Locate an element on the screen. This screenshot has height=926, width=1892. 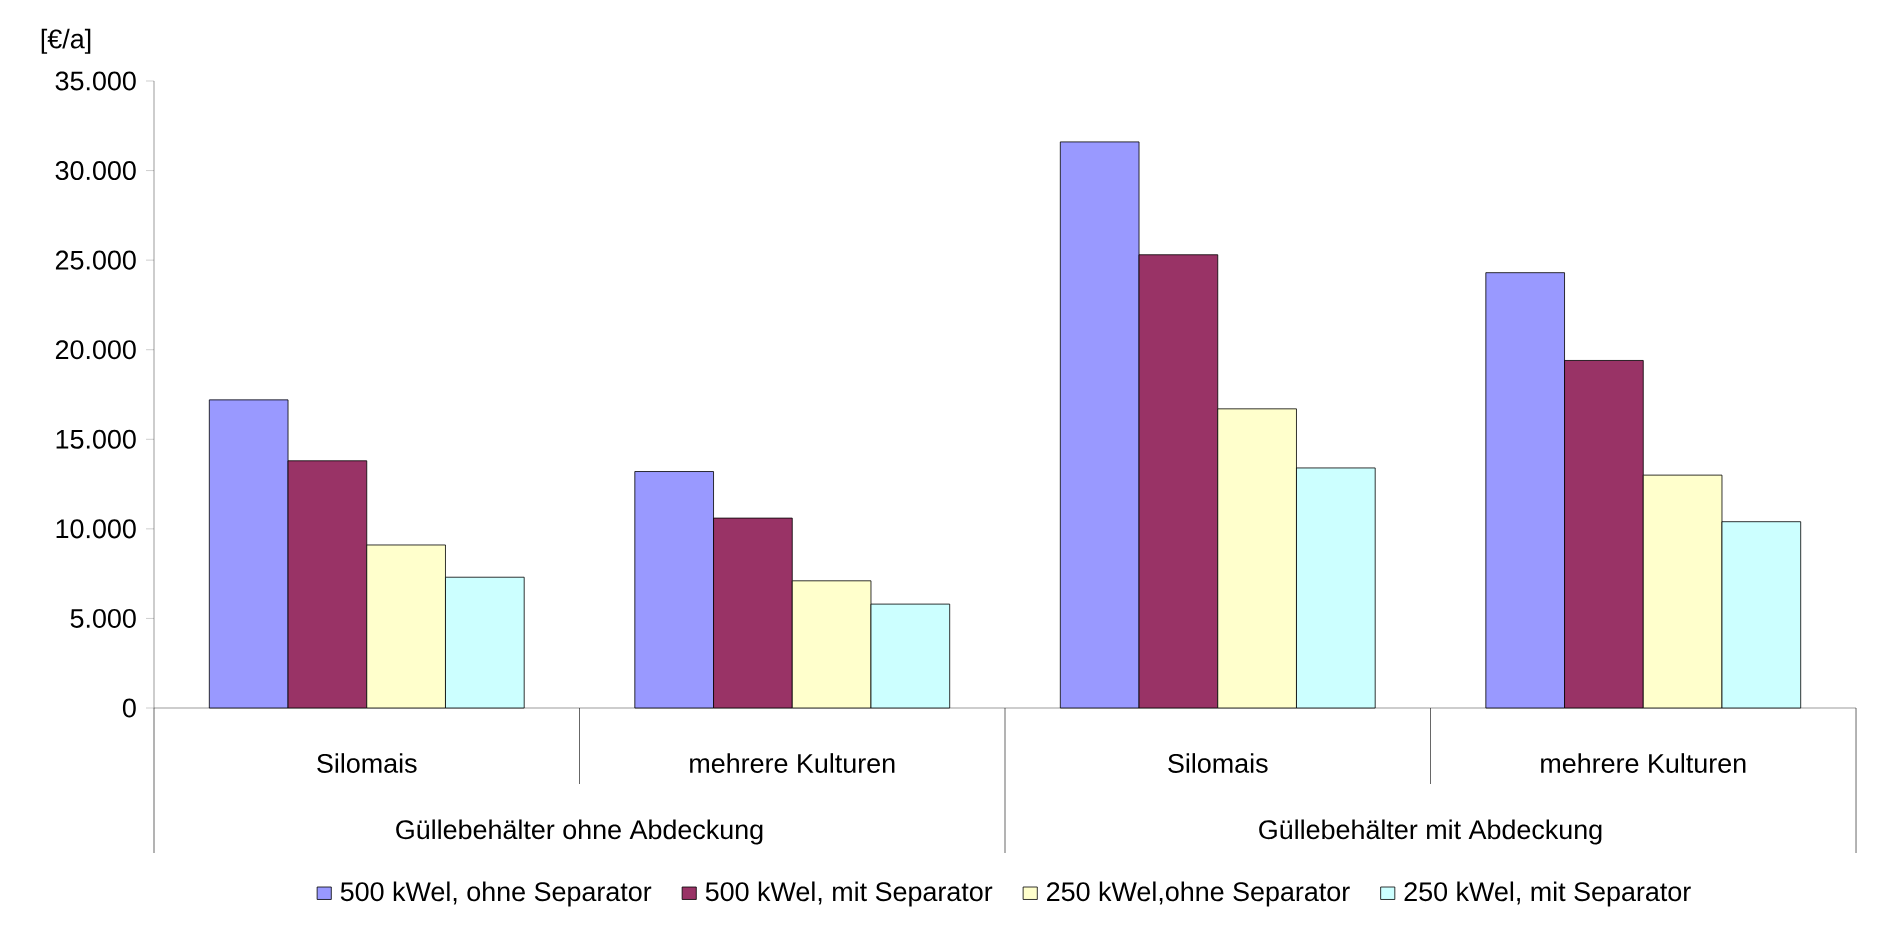
y-tick-label: 35.000 is located at coordinates (95, 81).